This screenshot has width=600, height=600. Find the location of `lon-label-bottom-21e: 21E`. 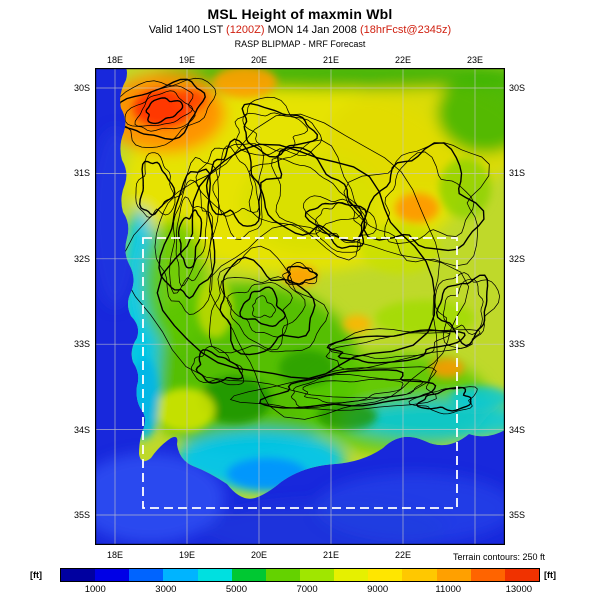

lon-label-bottom-21e: 21E is located at coordinates (330, 555).